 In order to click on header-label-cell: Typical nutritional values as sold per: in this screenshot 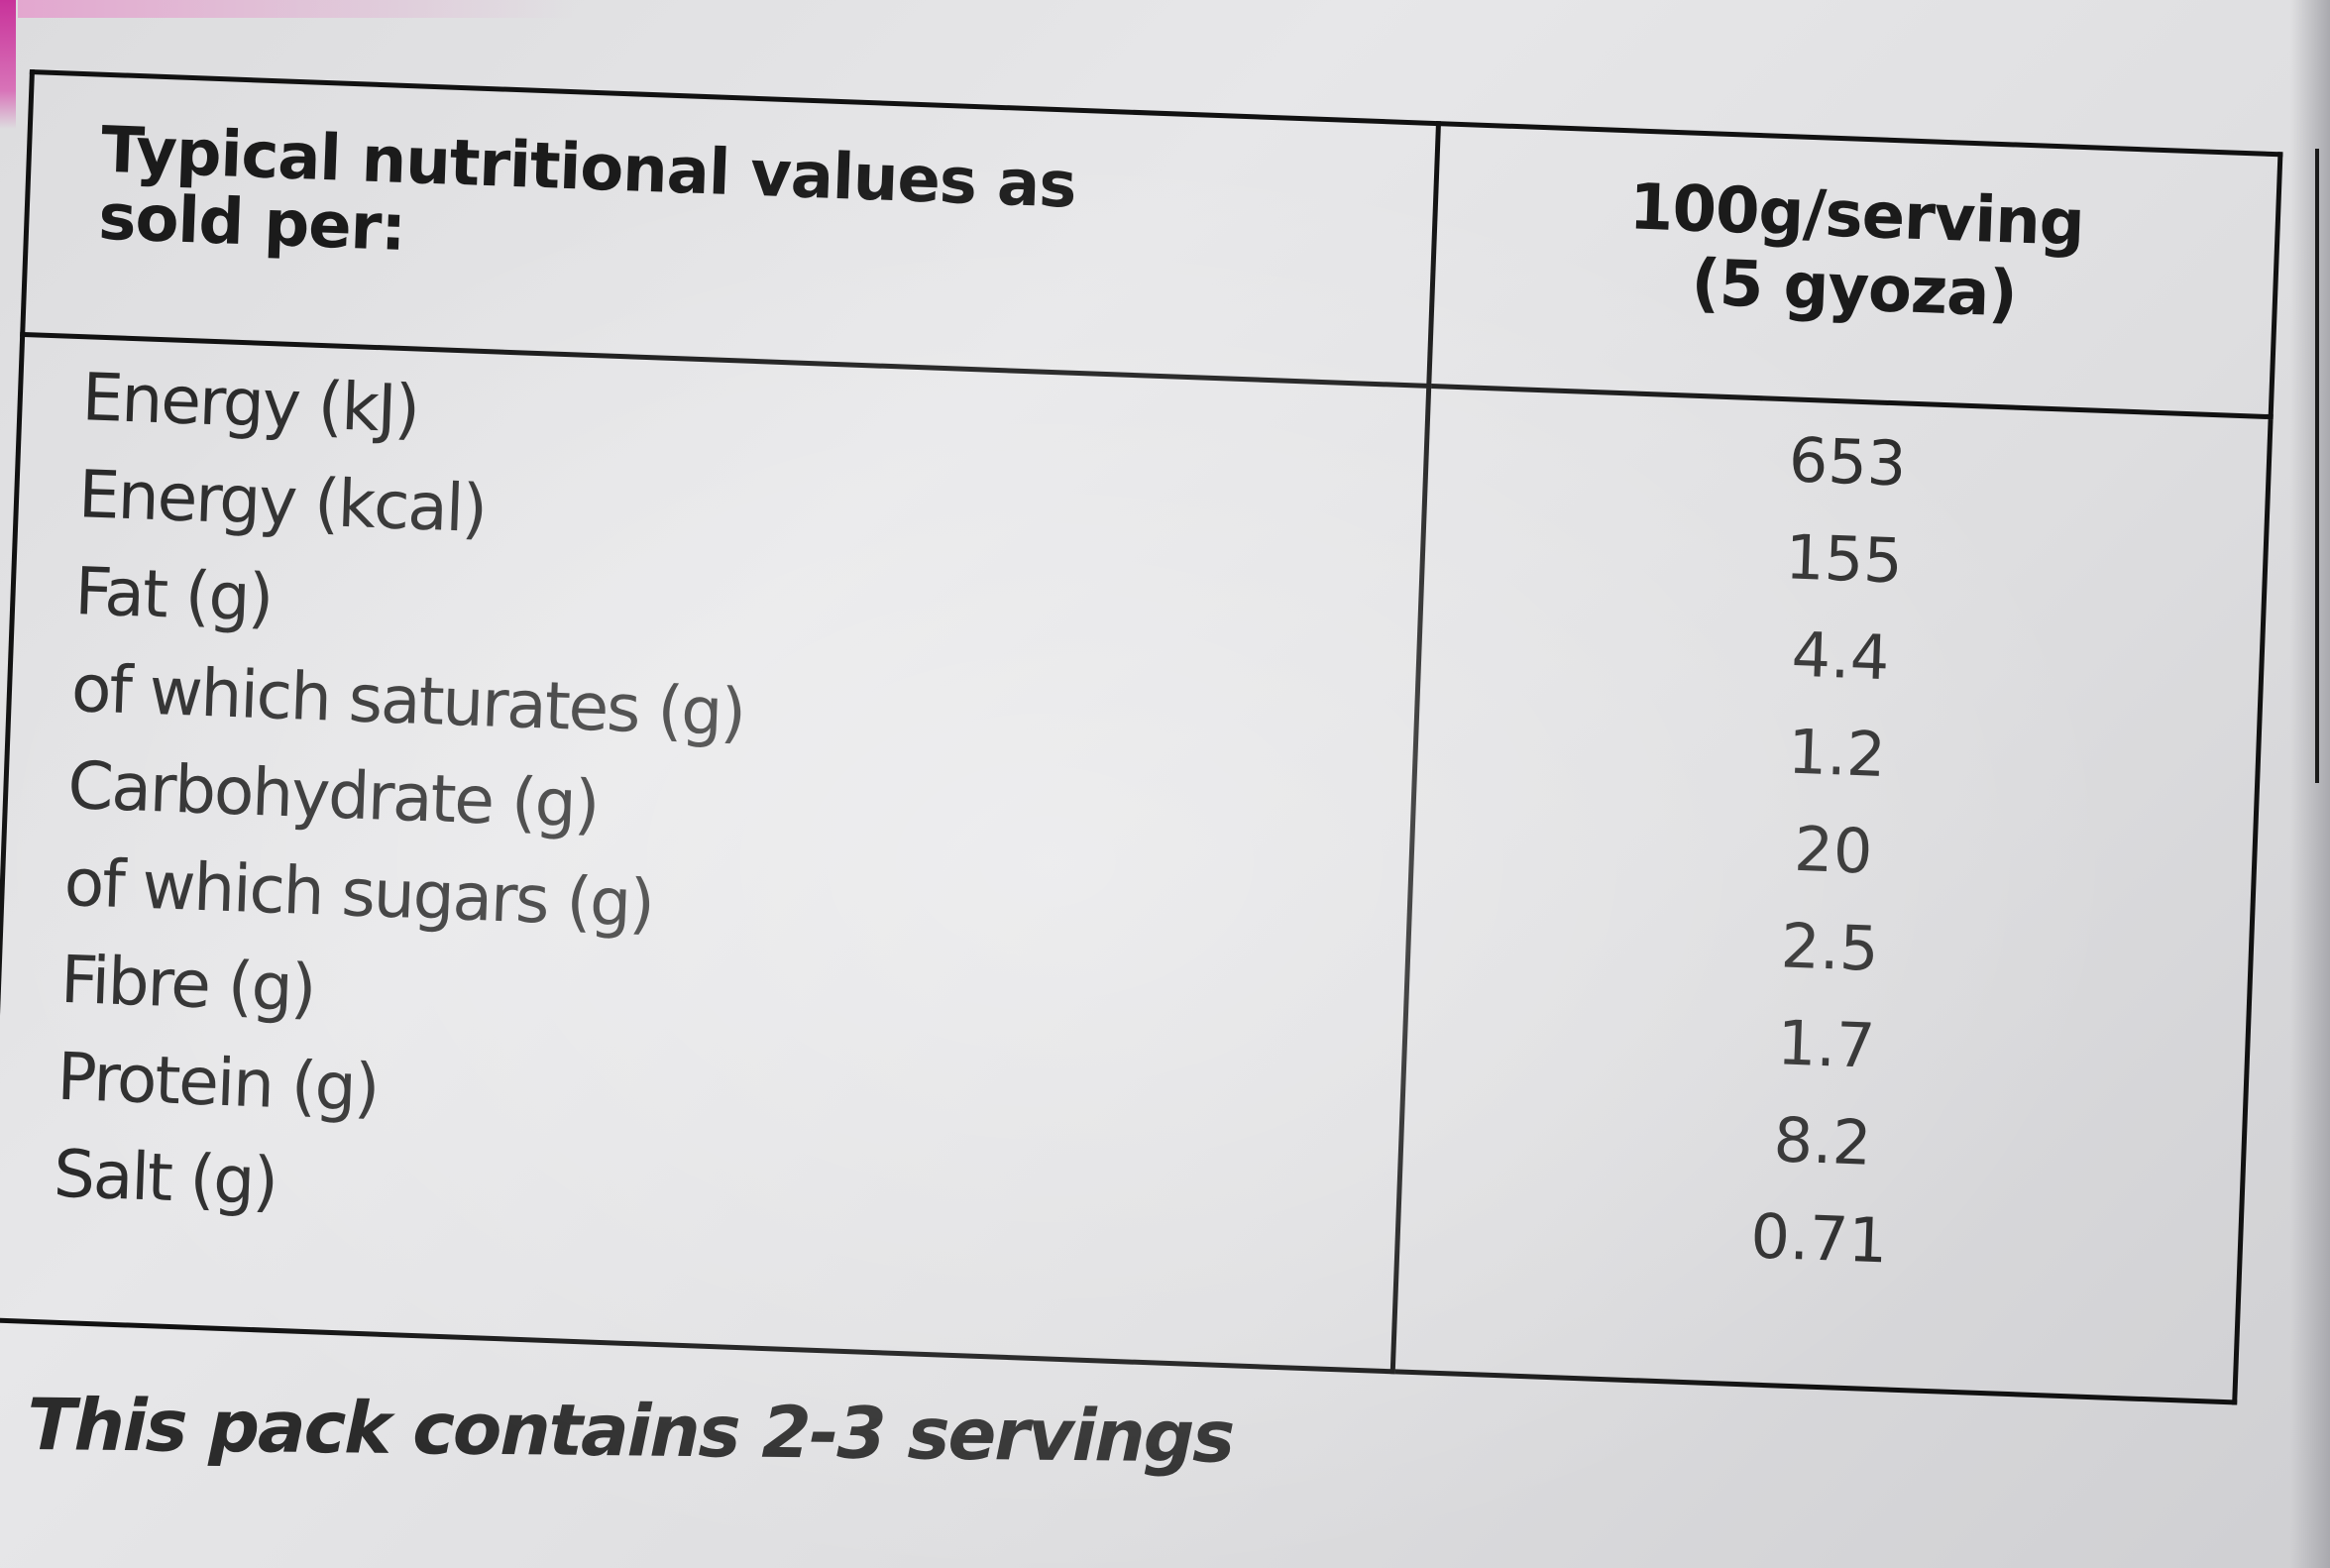, I will do `click(730, 229)`.